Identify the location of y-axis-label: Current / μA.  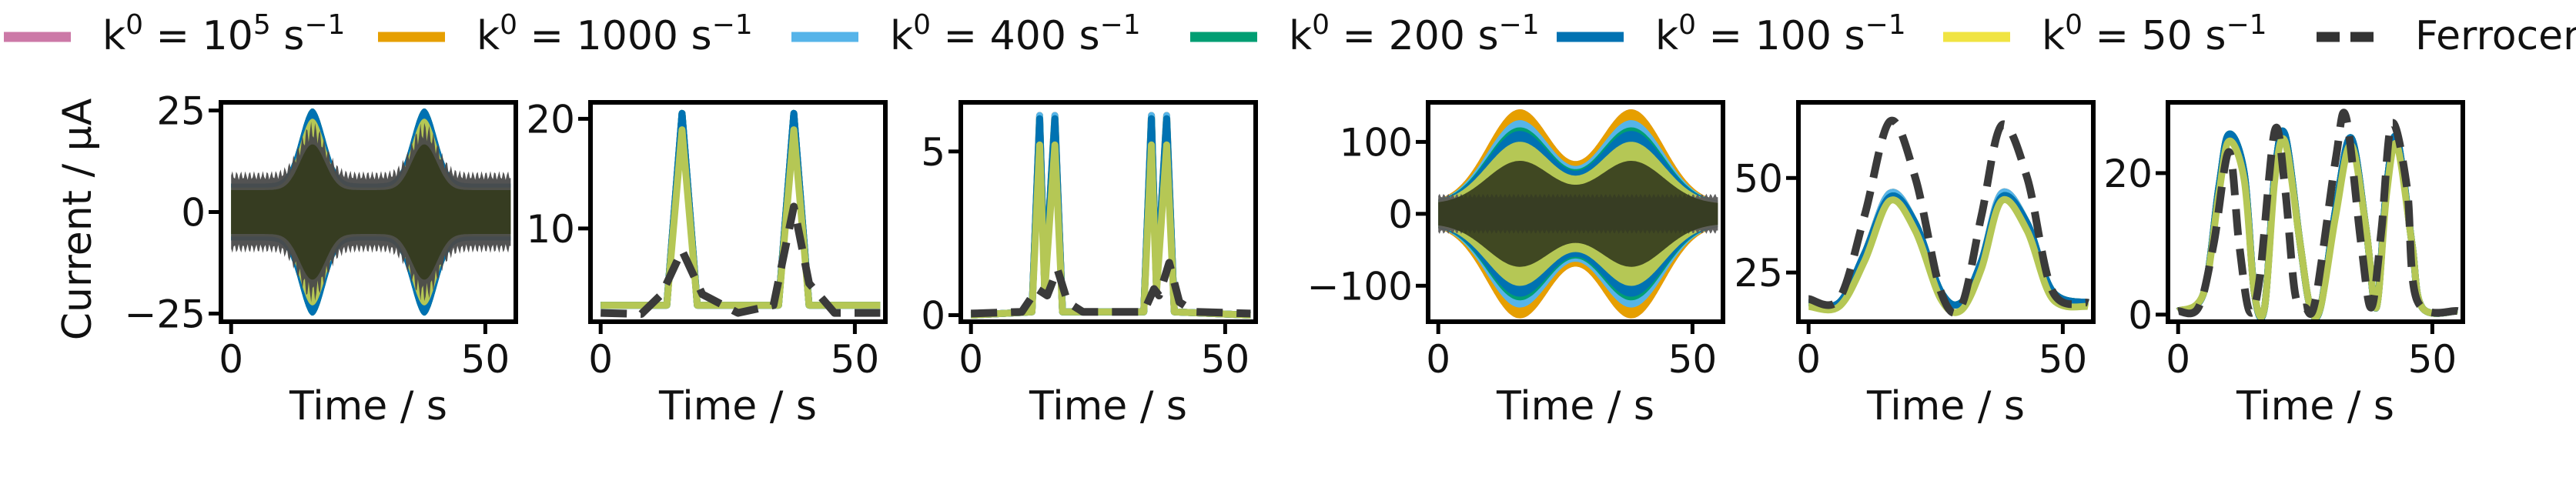
(78, 219).